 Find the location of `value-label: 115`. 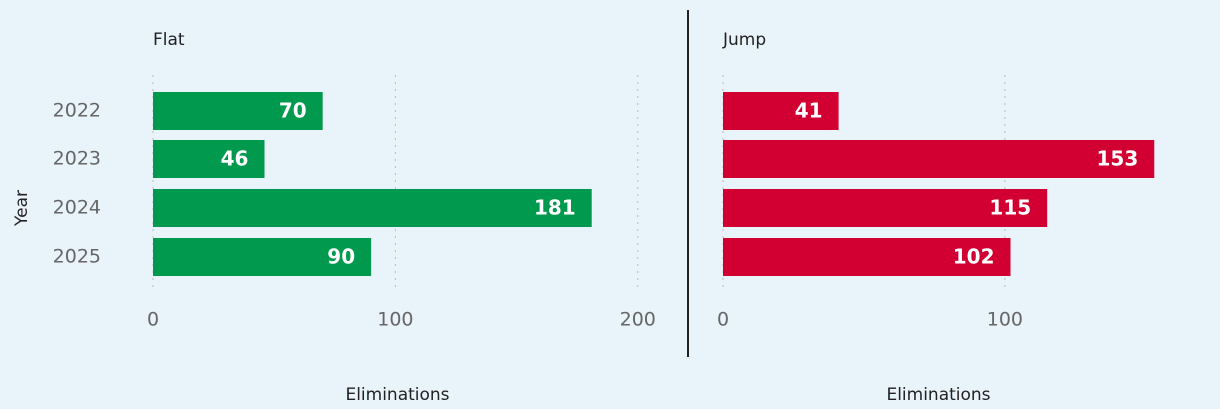

value-label: 115 is located at coordinates (1010, 208).